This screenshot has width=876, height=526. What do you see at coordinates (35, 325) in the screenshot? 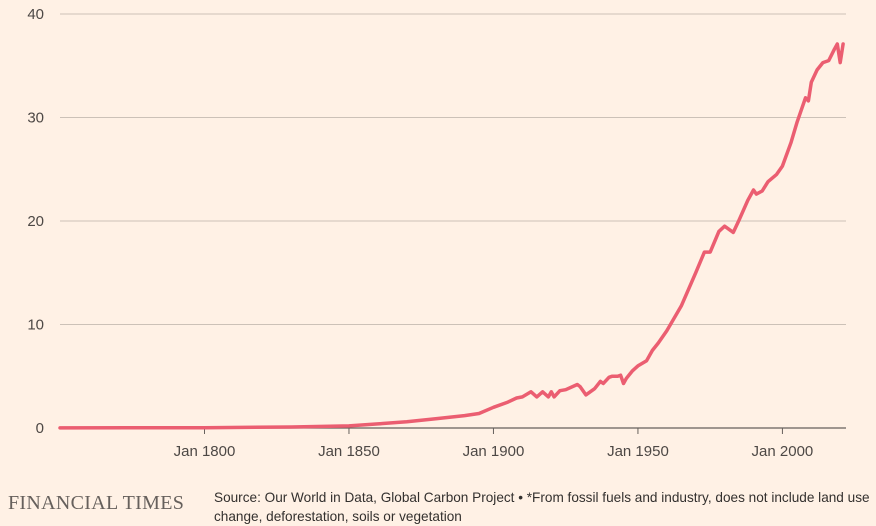
I see `y-tick-label: 10` at bounding box center [35, 325].